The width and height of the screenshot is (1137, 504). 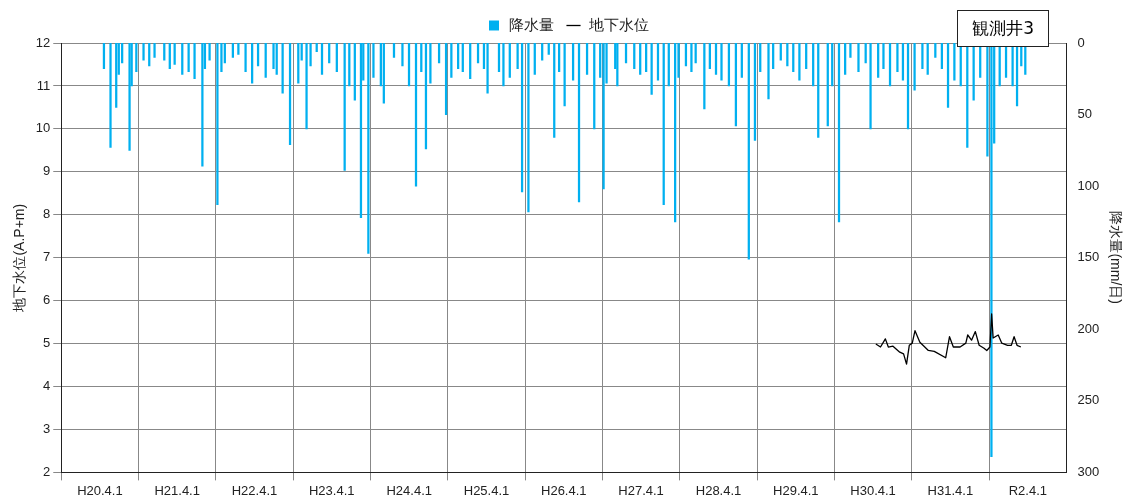 What do you see at coordinates (47, 343) in the screenshot?
I see `y-tick-label: 5` at bounding box center [47, 343].